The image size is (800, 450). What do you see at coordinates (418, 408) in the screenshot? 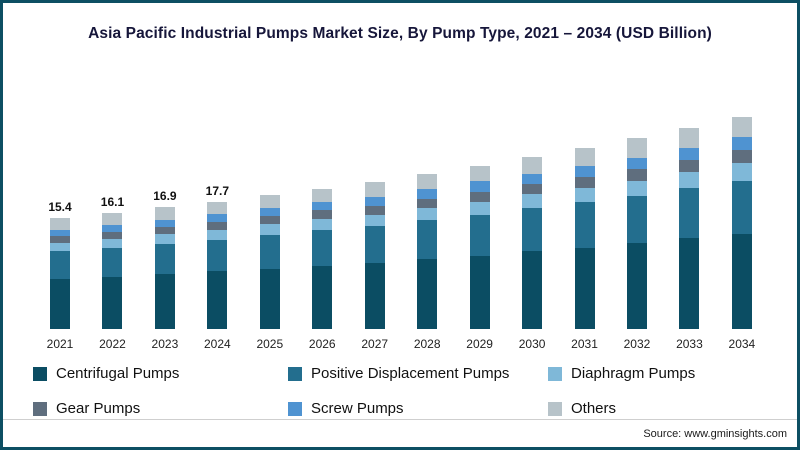
I see `legend-item-screw-pumps: Screw Pumps` at bounding box center [418, 408].